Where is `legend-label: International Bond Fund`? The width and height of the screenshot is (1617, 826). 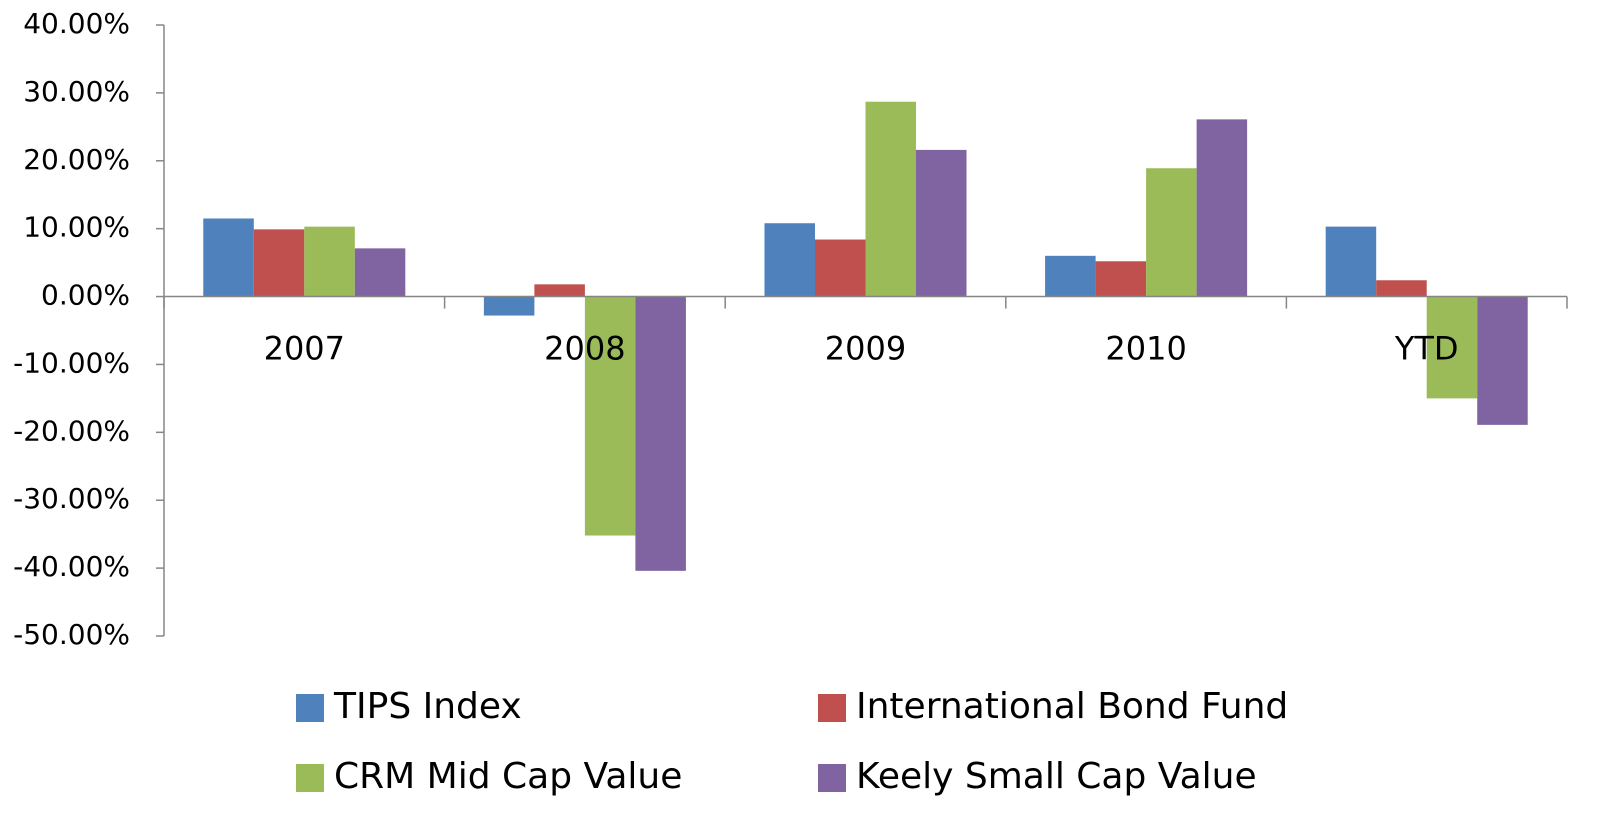 legend-label: International Bond Fund is located at coordinates (1072, 706).